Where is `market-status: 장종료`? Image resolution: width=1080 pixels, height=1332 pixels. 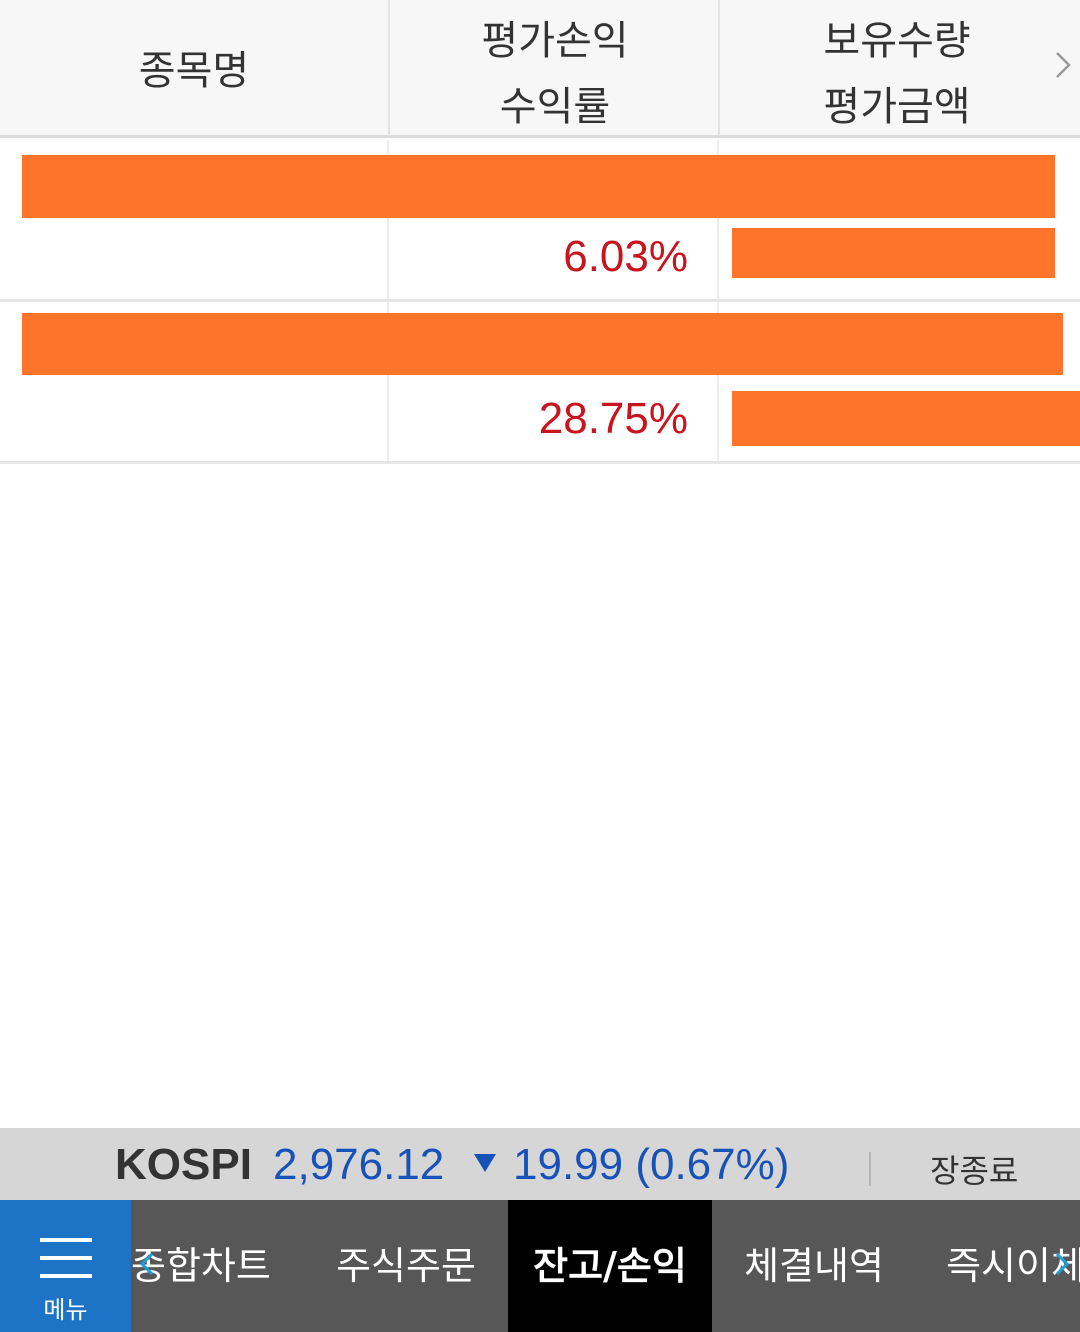
market-status: 장종료 is located at coordinates (974, 1171).